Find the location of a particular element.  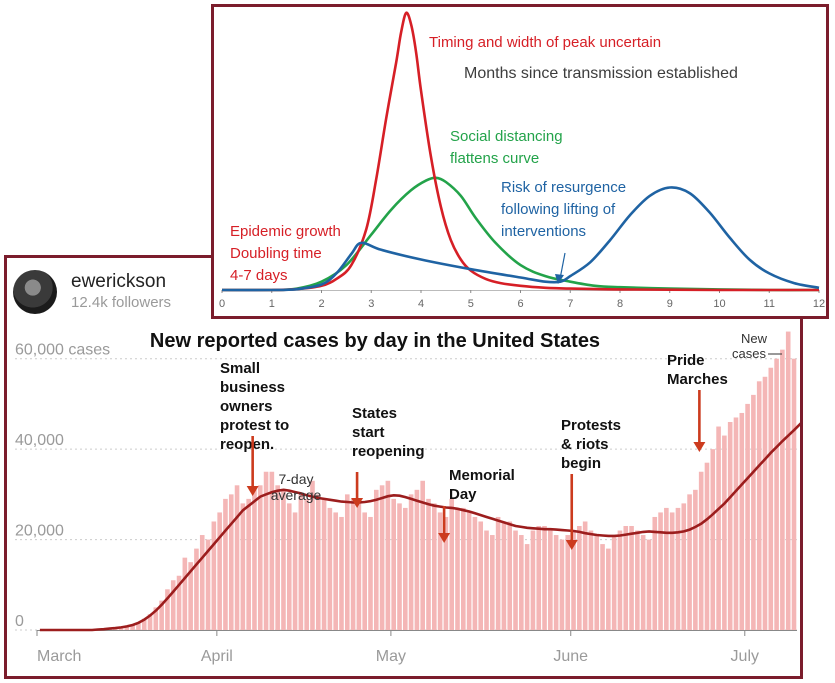

x-tick-label: April is located at coordinates (217, 656).